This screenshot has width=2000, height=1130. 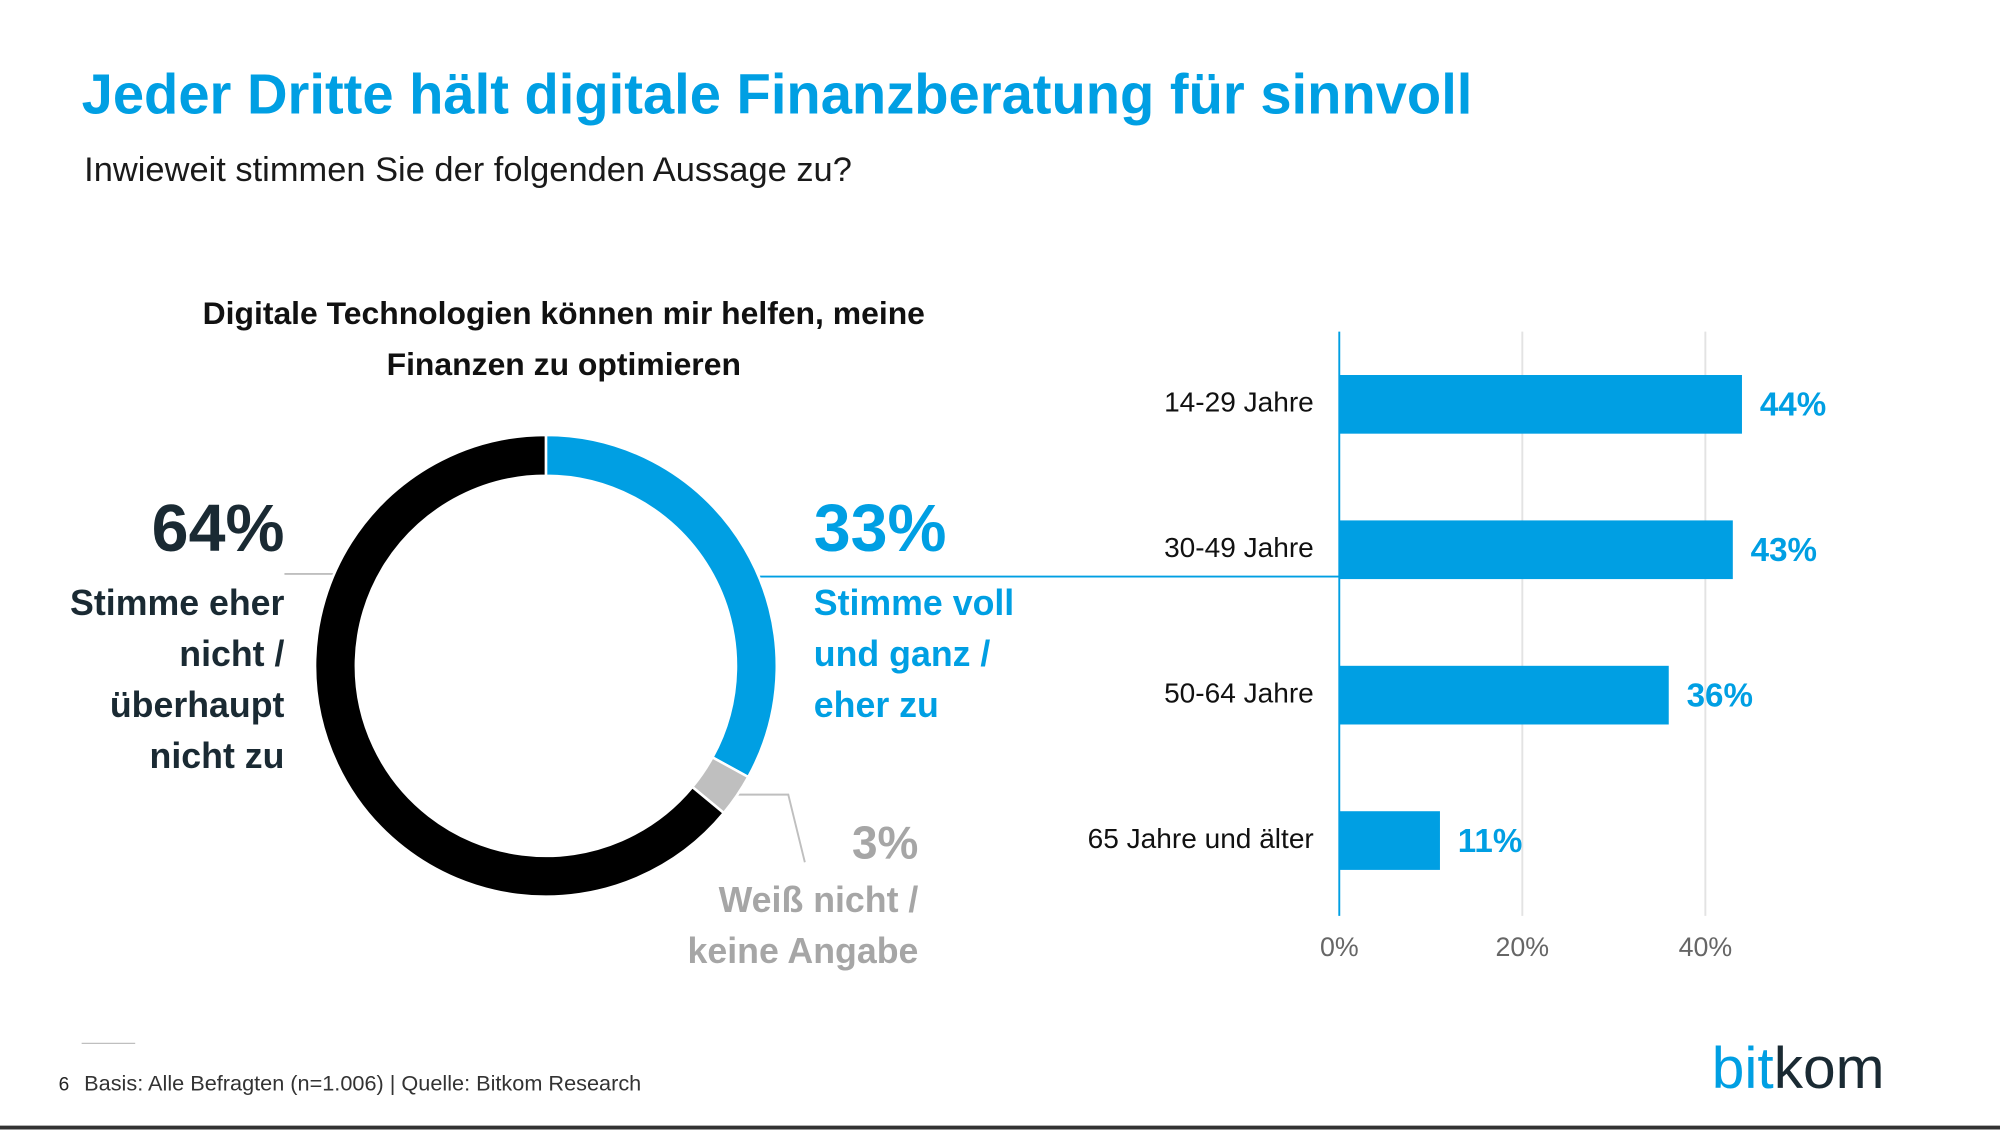 What do you see at coordinates (177, 679) in the screenshot?
I see `segment-label: Stimme eher nicht / überhaupt nicht zu` at bounding box center [177, 679].